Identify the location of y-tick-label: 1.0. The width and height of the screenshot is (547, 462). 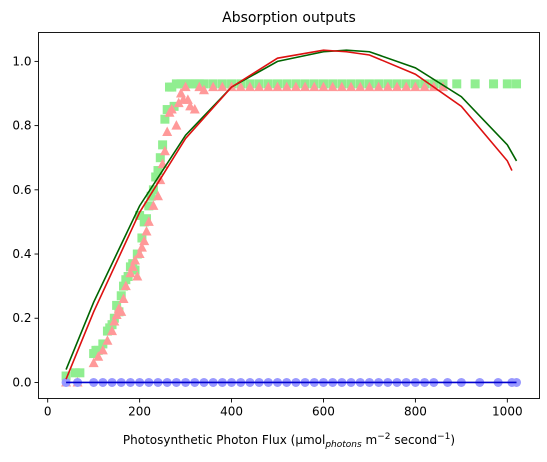
(21, 61).